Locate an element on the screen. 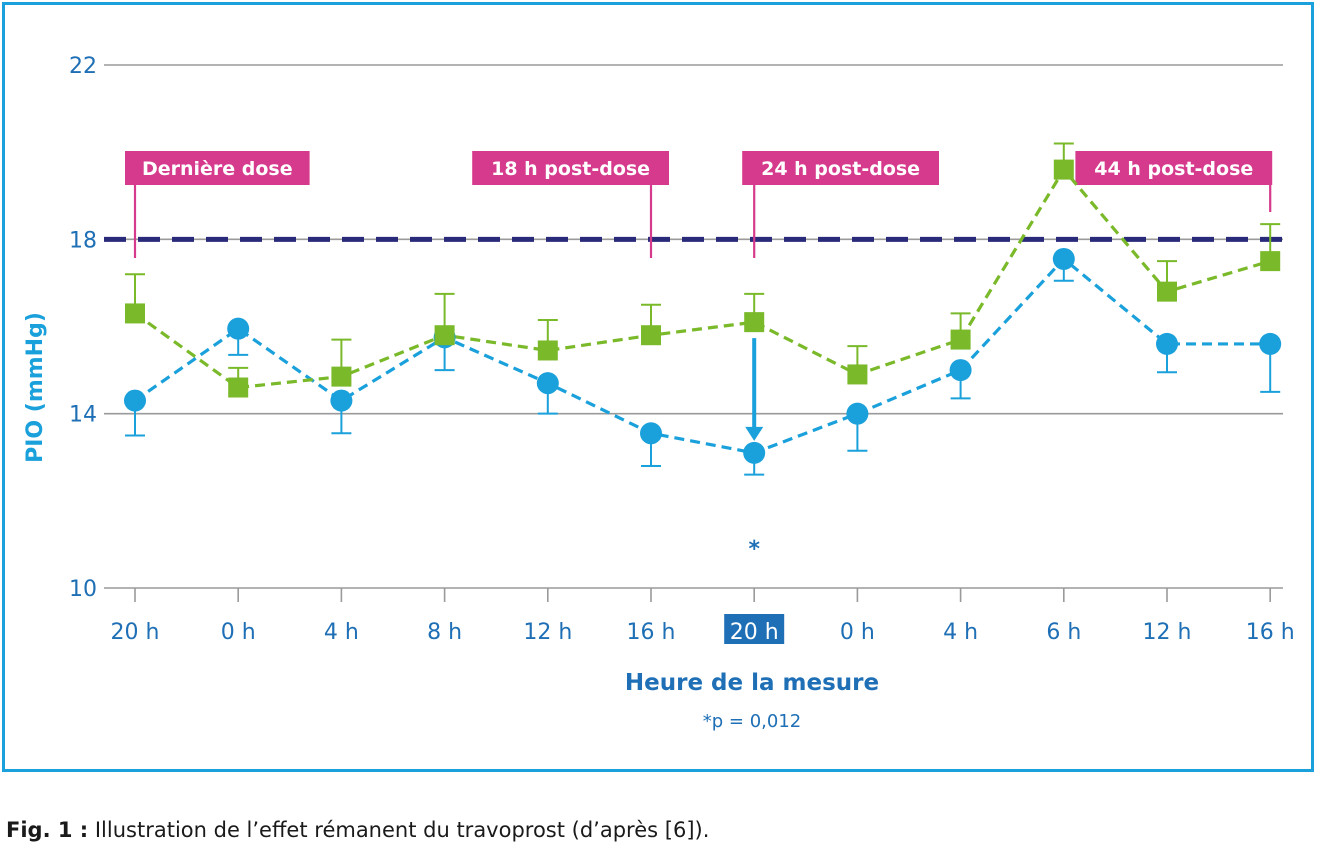 The image size is (1320, 848). annotation-label: Dernière dose is located at coordinates (217, 169).